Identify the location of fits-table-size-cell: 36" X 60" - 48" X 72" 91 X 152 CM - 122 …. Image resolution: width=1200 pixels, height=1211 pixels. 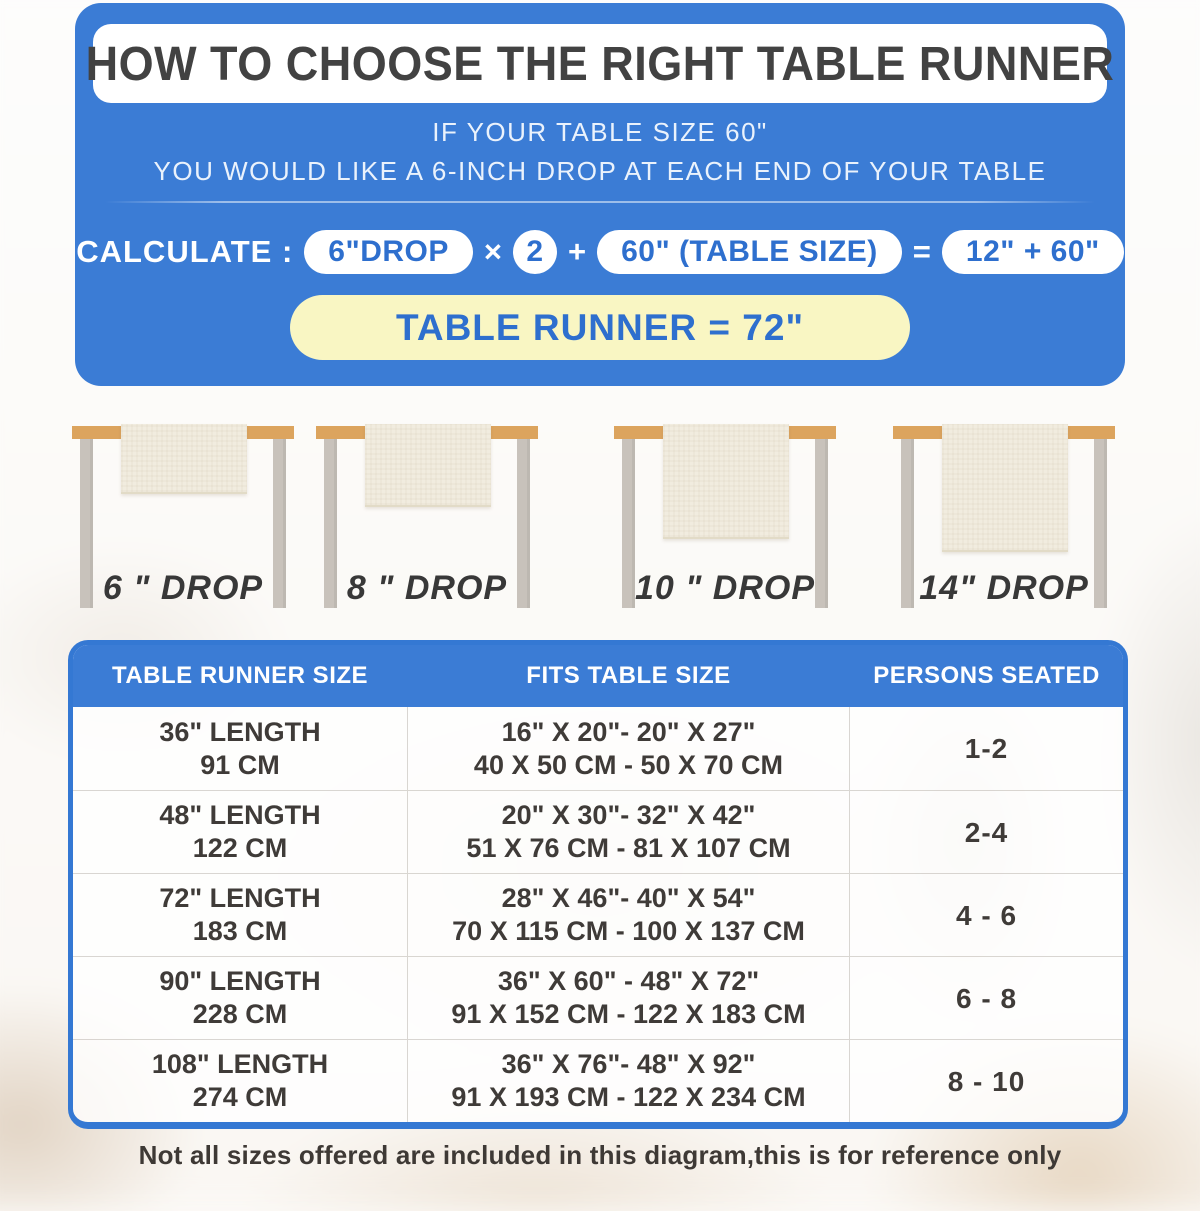
(628, 998).